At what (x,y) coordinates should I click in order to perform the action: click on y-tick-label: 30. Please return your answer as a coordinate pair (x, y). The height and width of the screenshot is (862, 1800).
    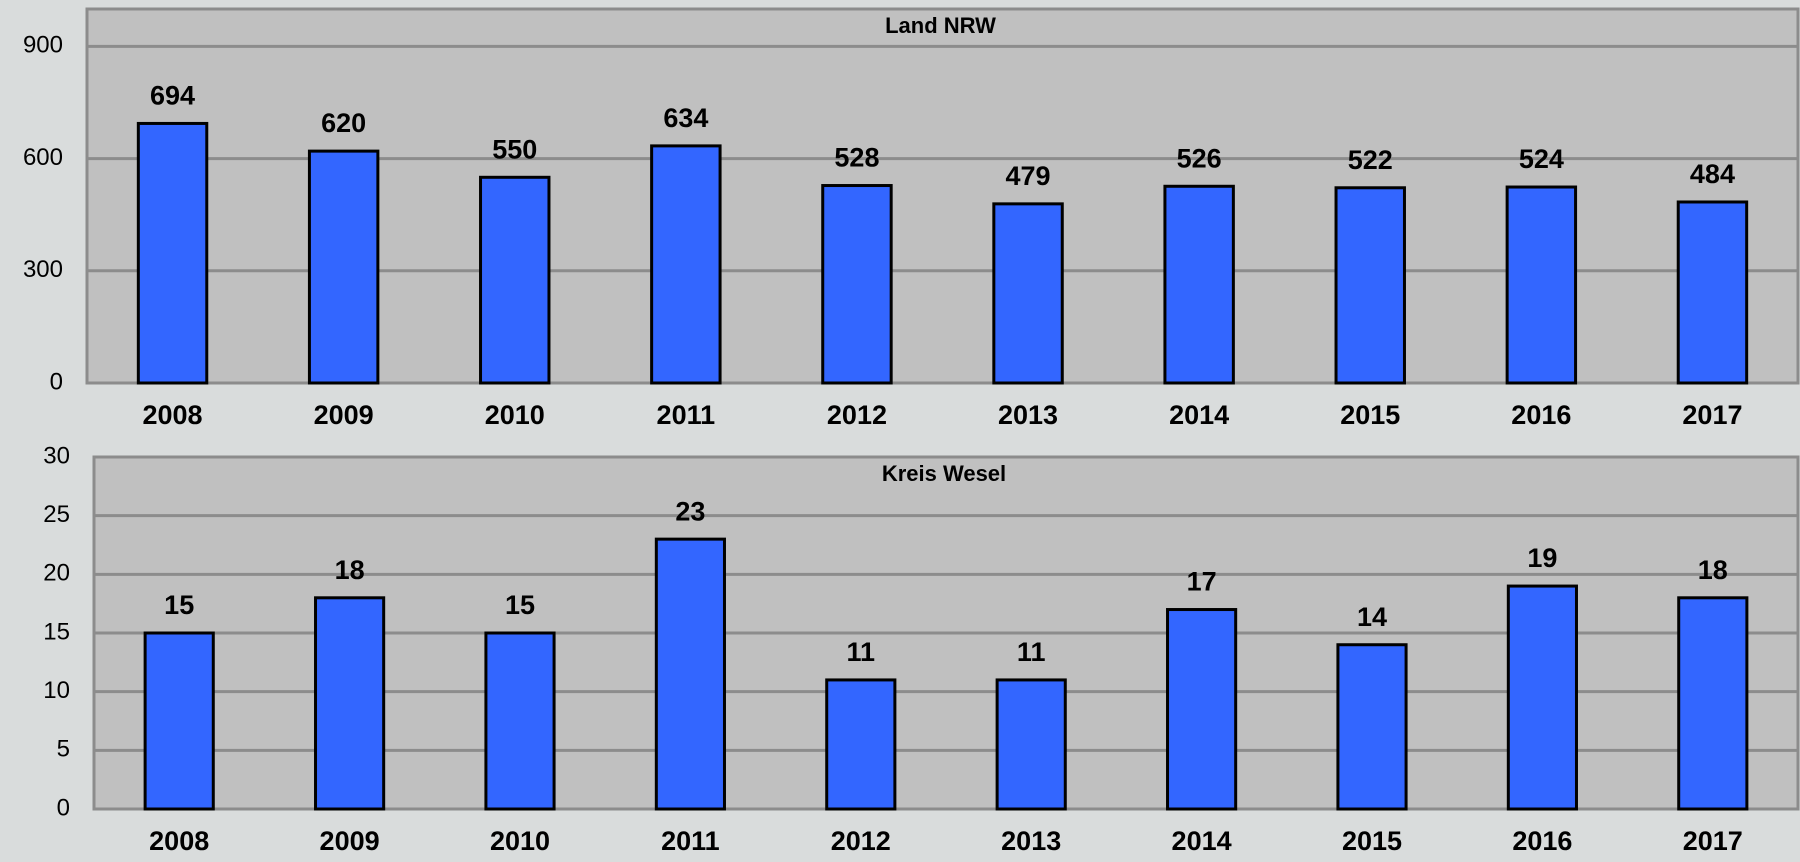
    Looking at the image, I should click on (56, 455).